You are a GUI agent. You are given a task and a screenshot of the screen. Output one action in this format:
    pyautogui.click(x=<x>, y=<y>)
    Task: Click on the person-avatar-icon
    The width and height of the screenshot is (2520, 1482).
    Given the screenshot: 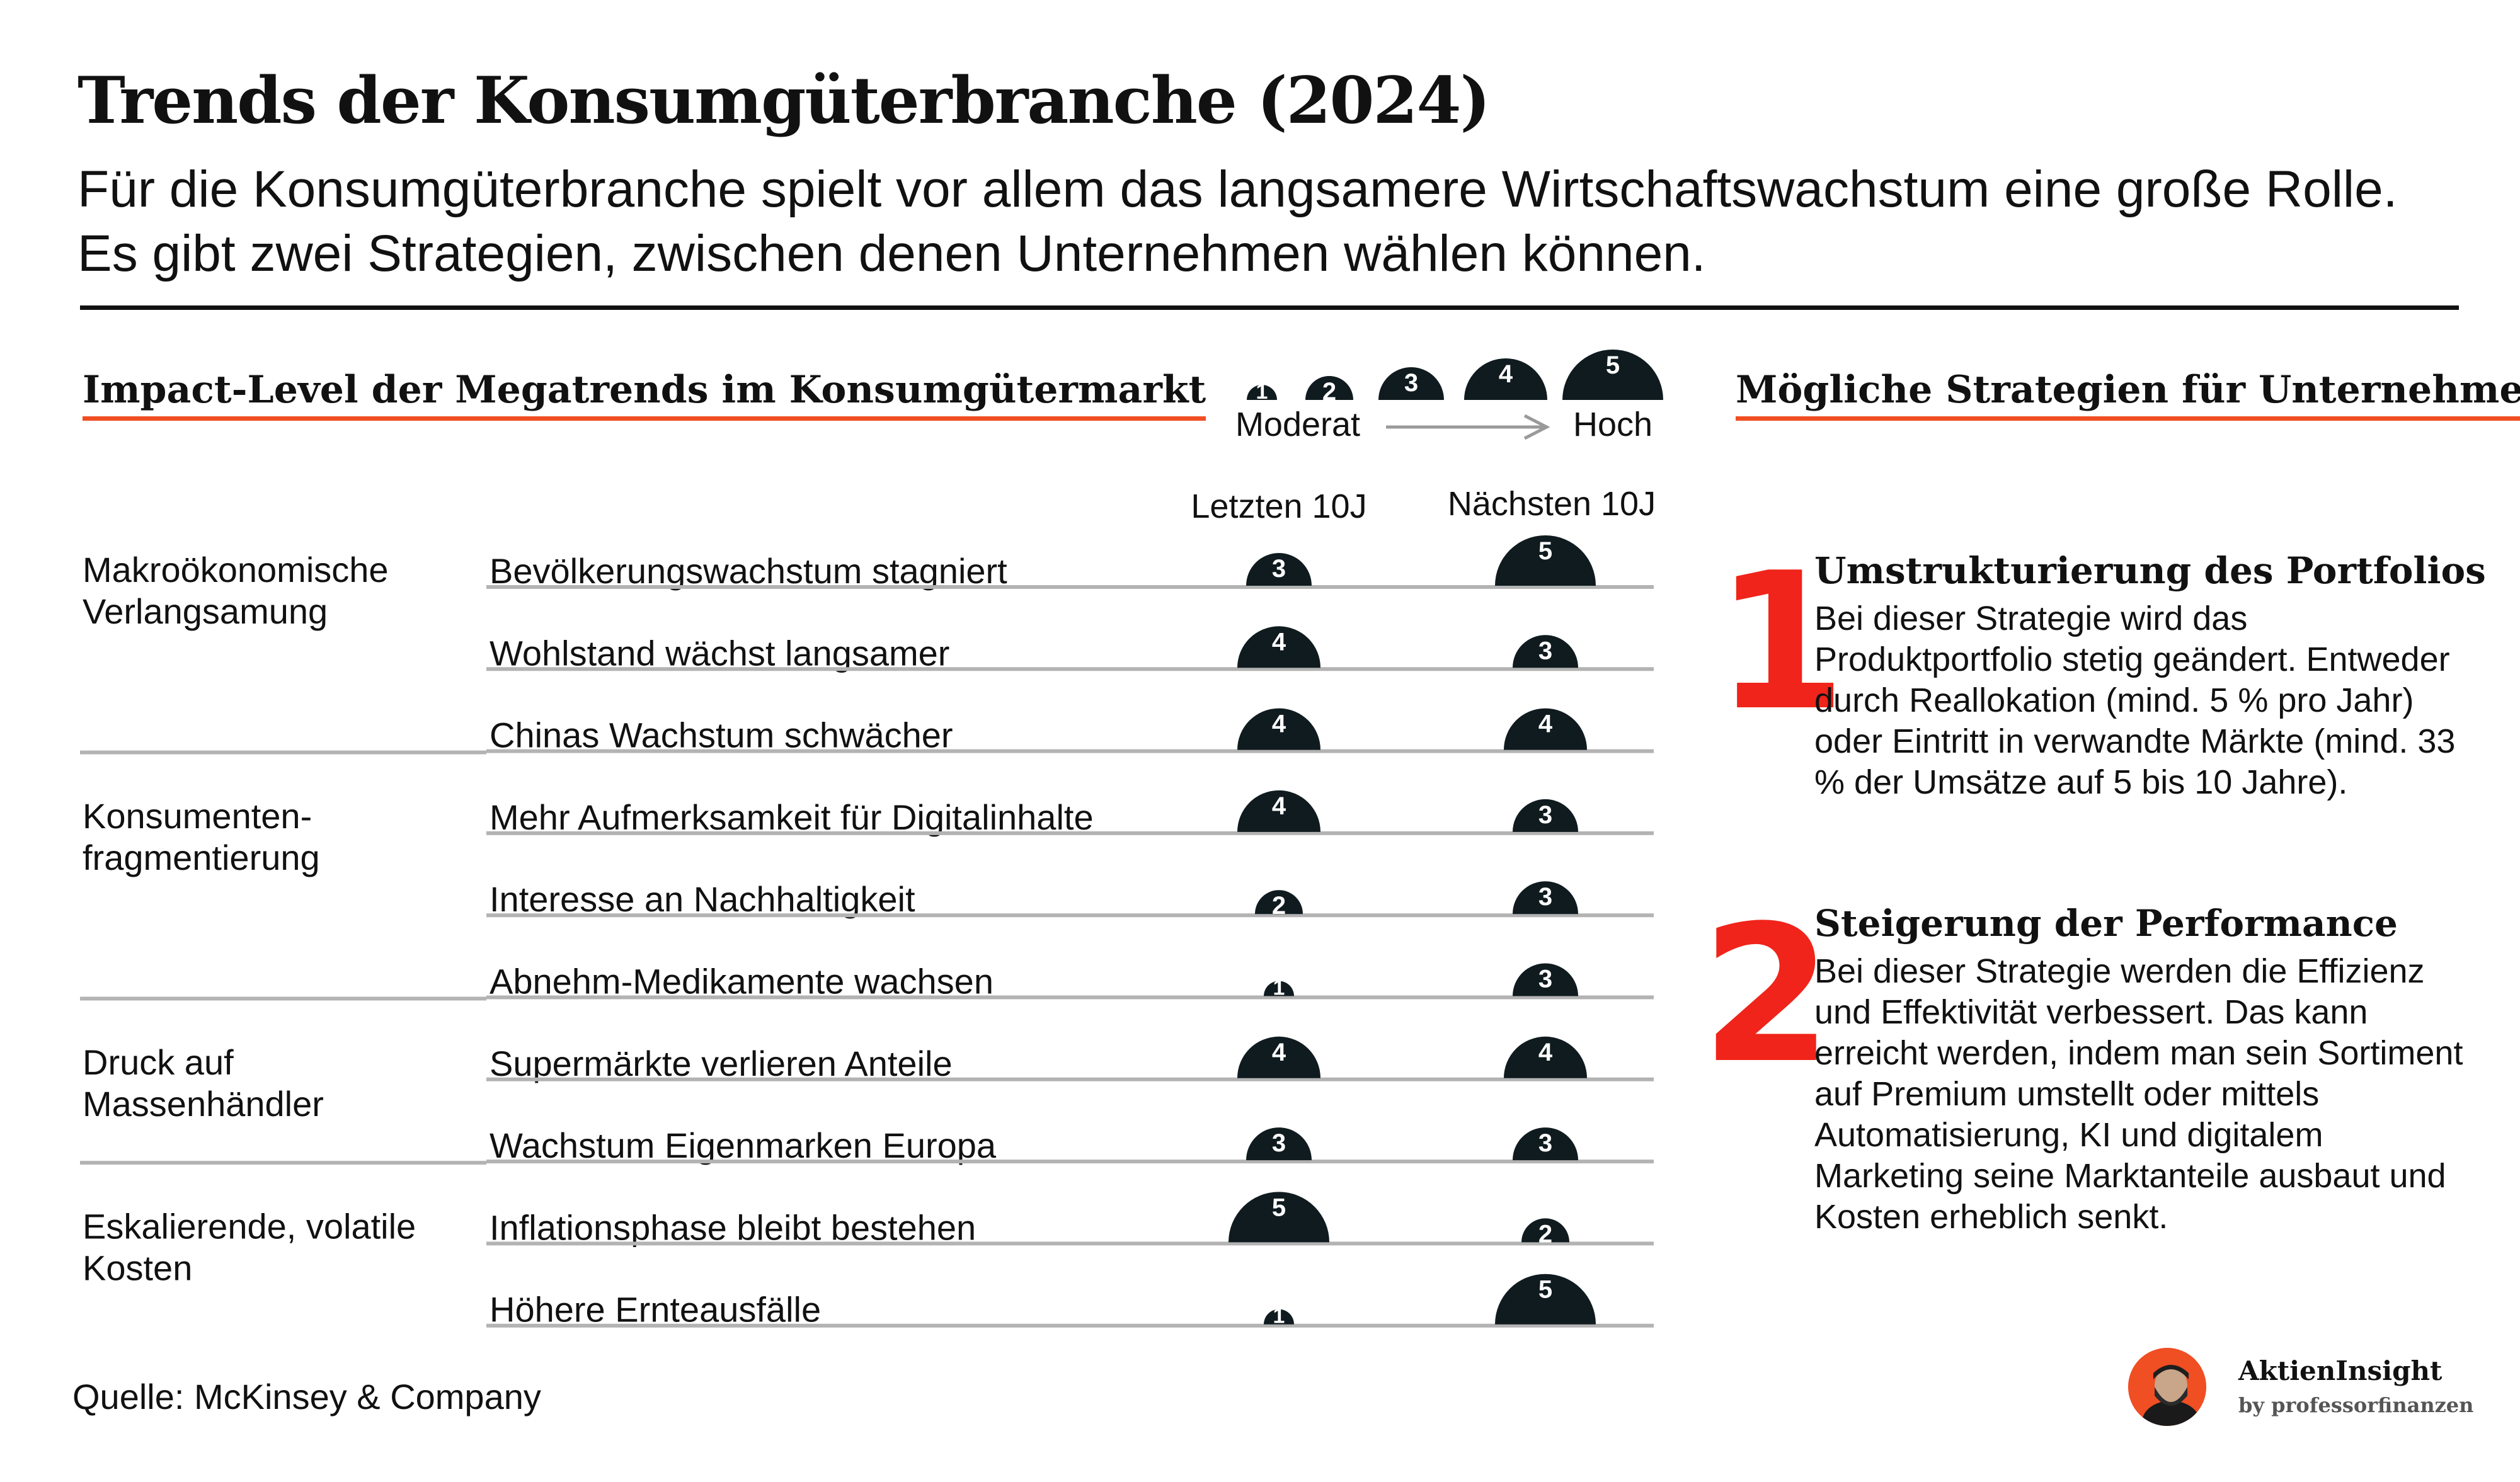 What is the action you would take?
    pyautogui.click(x=2167, y=1387)
    